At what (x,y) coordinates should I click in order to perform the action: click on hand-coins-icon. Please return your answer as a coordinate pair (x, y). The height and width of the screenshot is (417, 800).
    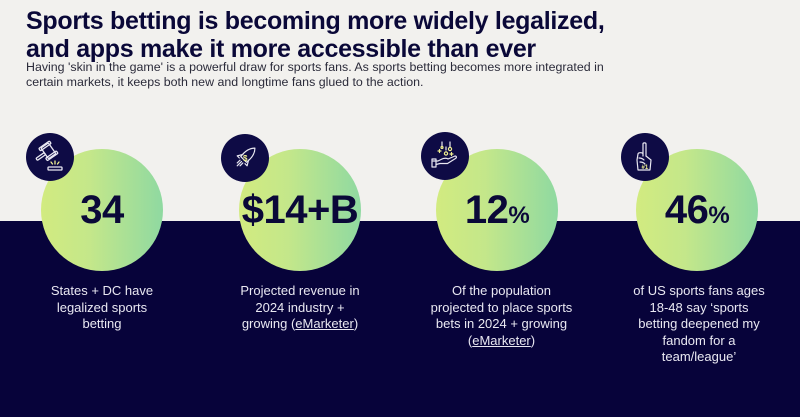
    Looking at the image, I should click on (444, 154).